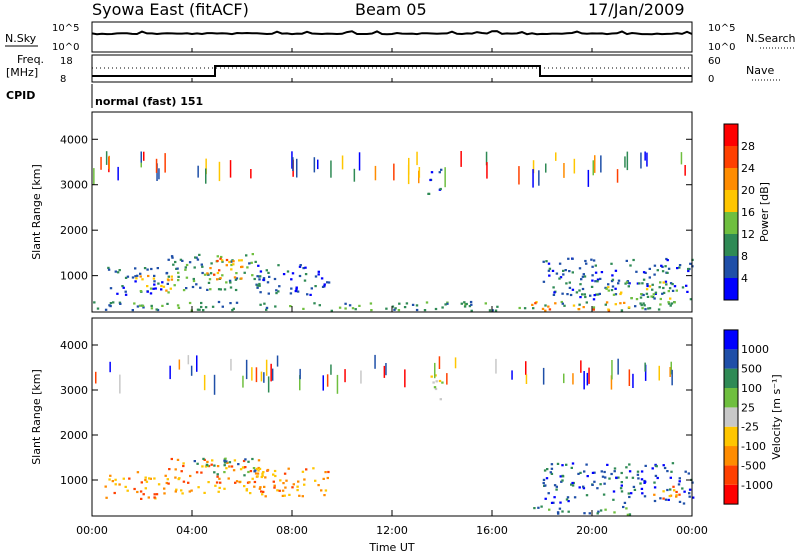 This screenshot has width=800, height=558. What do you see at coordinates (66, 61) in the screenshot?
I see `freq-tick-top: 18` at bounding box center [66, 61].